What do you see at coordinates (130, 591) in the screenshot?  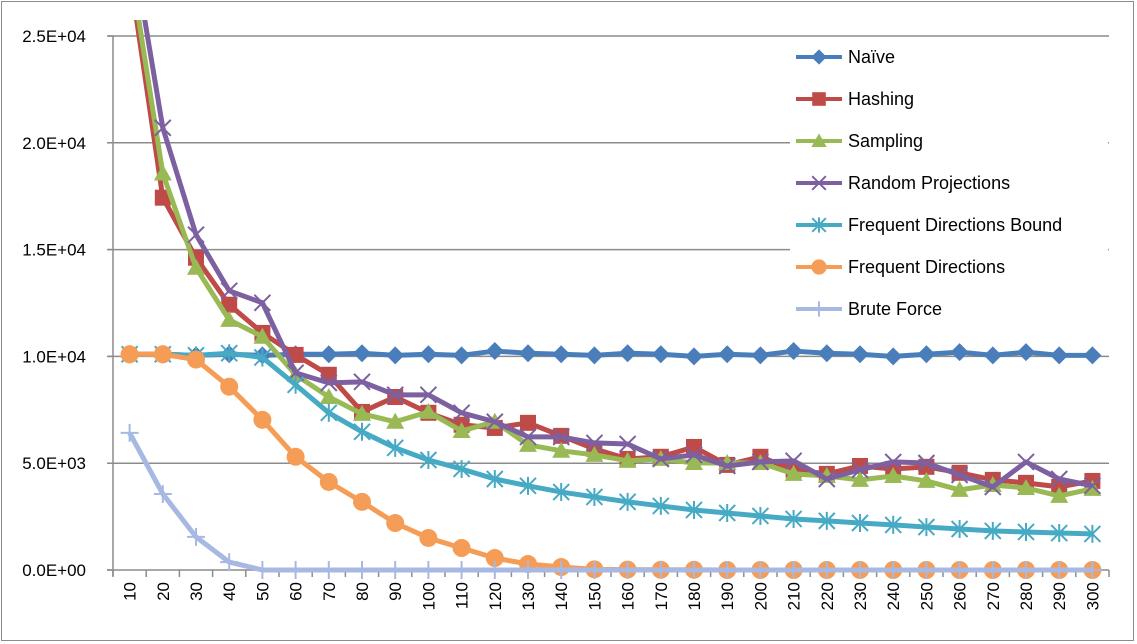 I see `x-tick-label: 10` at bounding box center [130, 591].